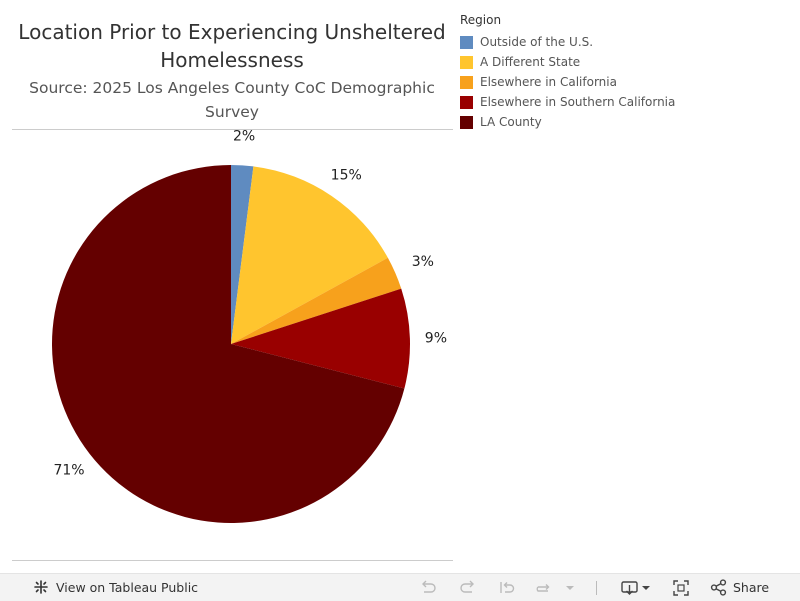 Image resolution: width=800 pixels, height=601 pixels. What do you see at coordinates (681, 588) in the screenshot?
I see `fullscreen-icon` at bounding box center [681, 588].